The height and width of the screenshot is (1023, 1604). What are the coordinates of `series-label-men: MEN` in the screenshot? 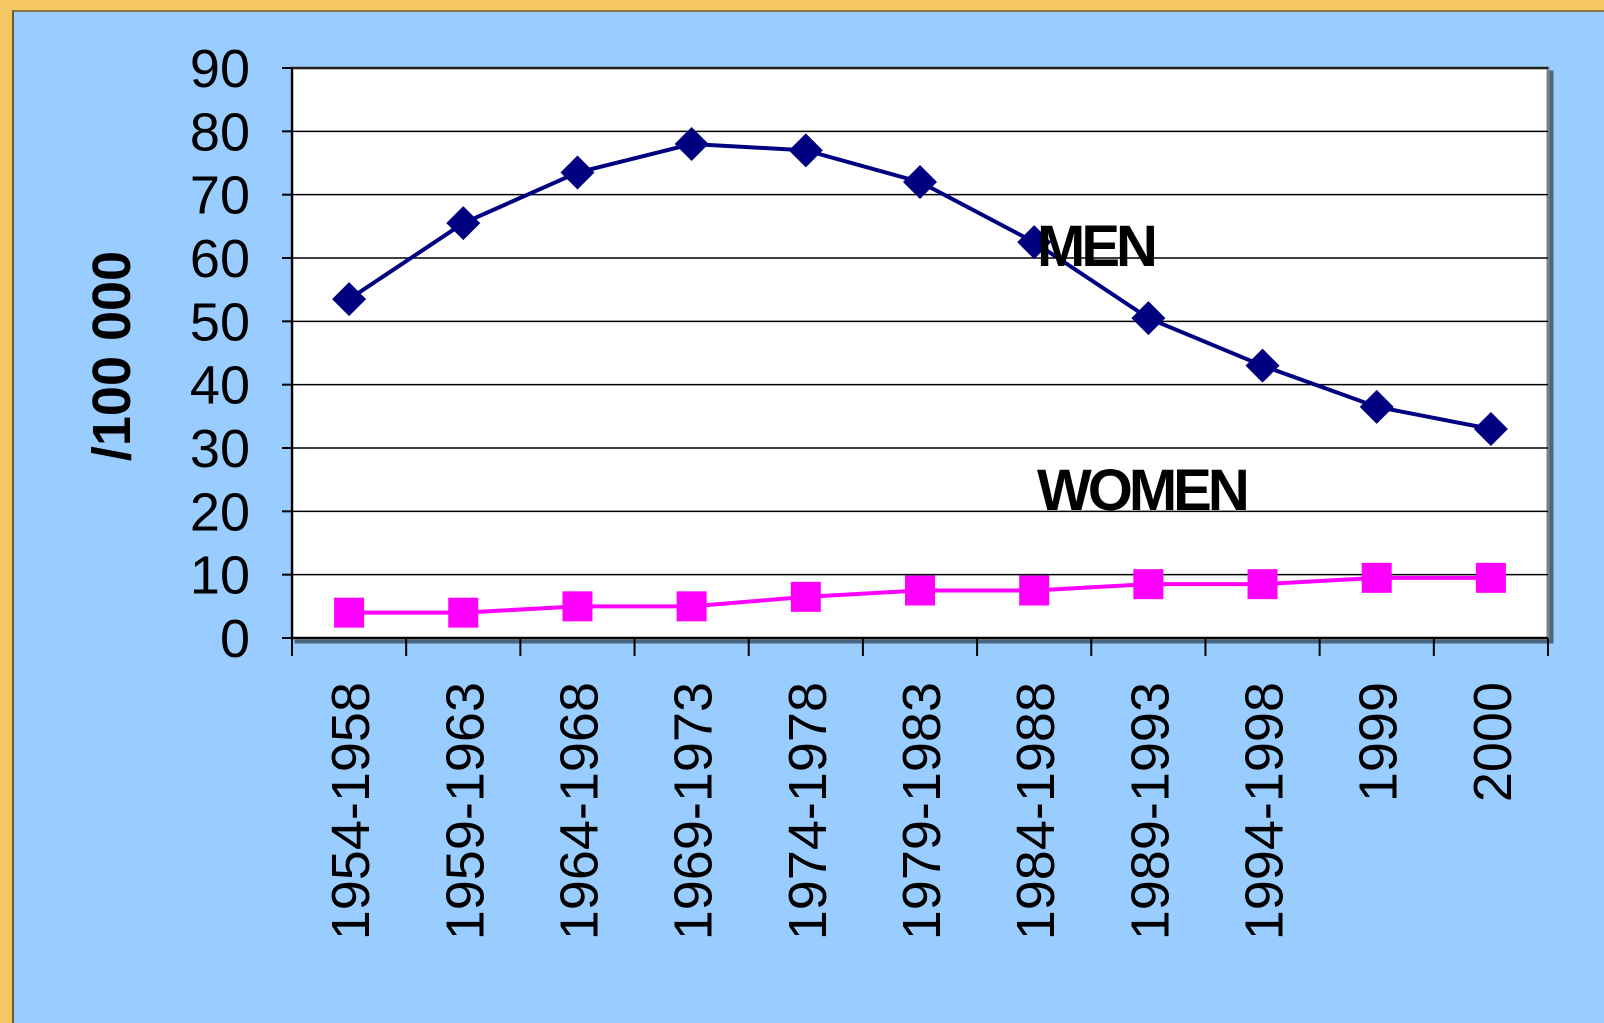 It's located at (1095, 246).